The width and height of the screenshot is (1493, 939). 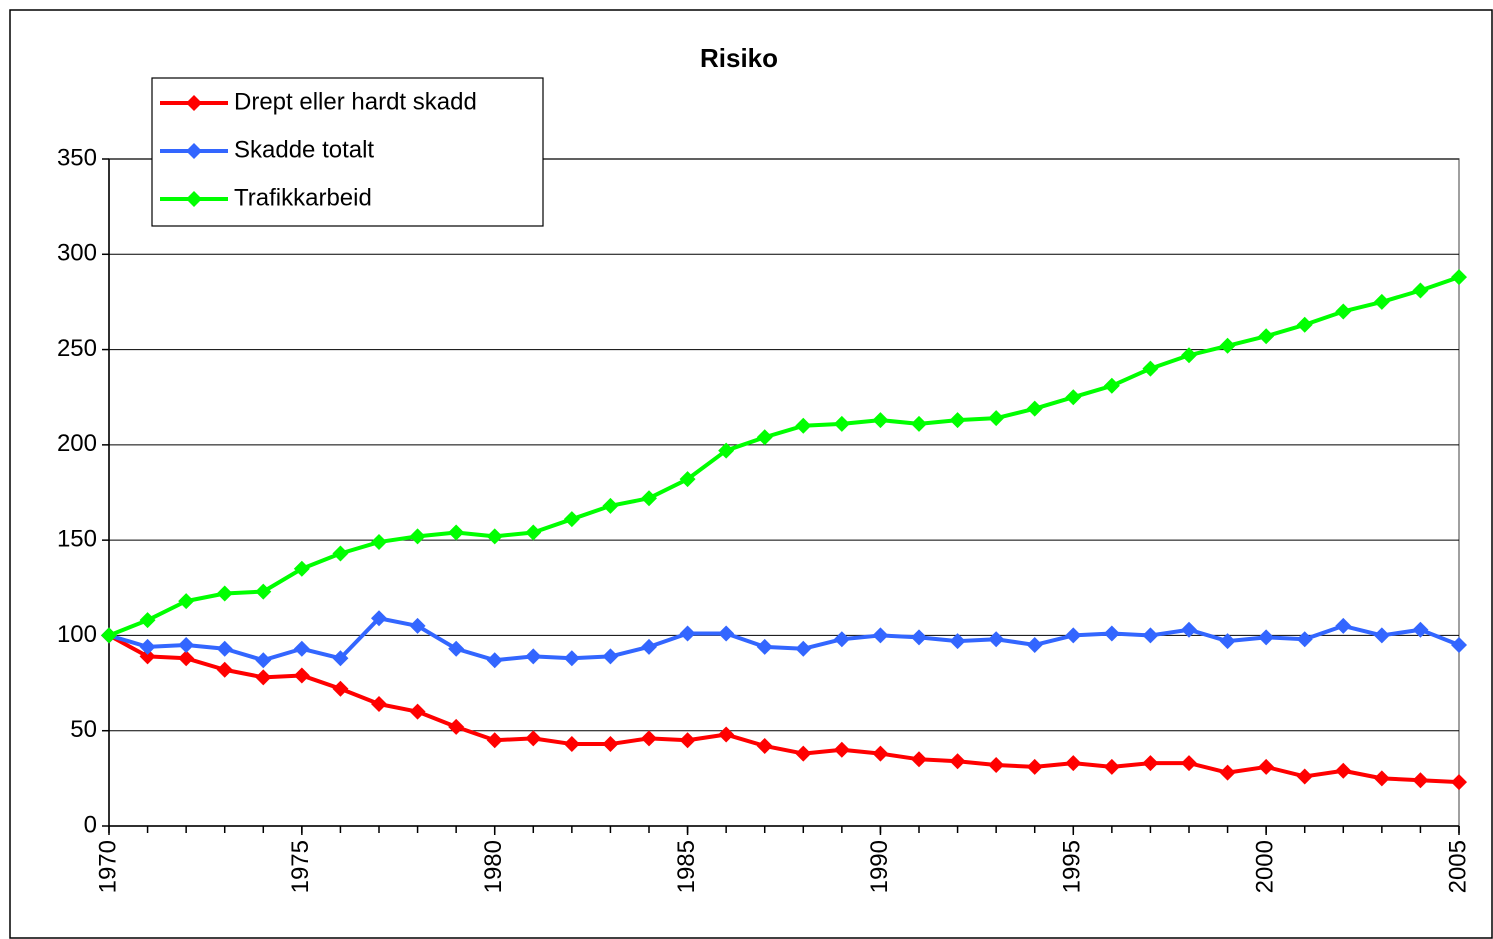 I want to click on x-tick-label: 2000, so click(x=1264, y=866).